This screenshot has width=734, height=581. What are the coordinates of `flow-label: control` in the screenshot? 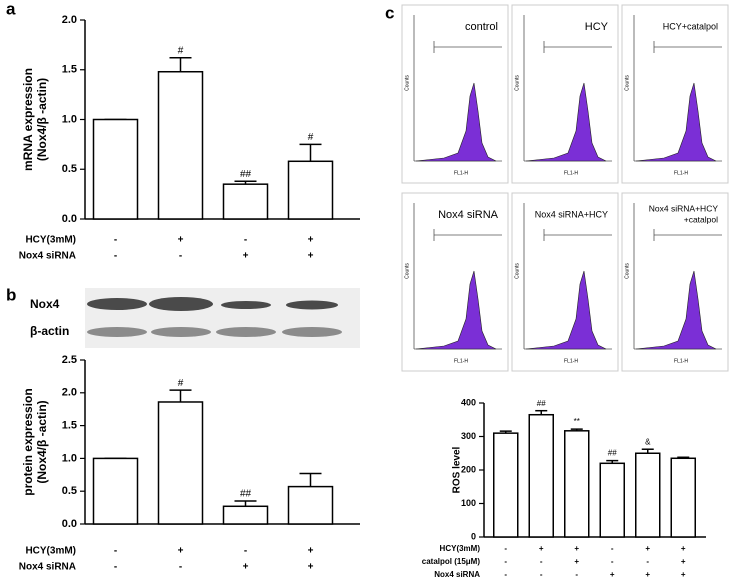 It's located at (481, 27).